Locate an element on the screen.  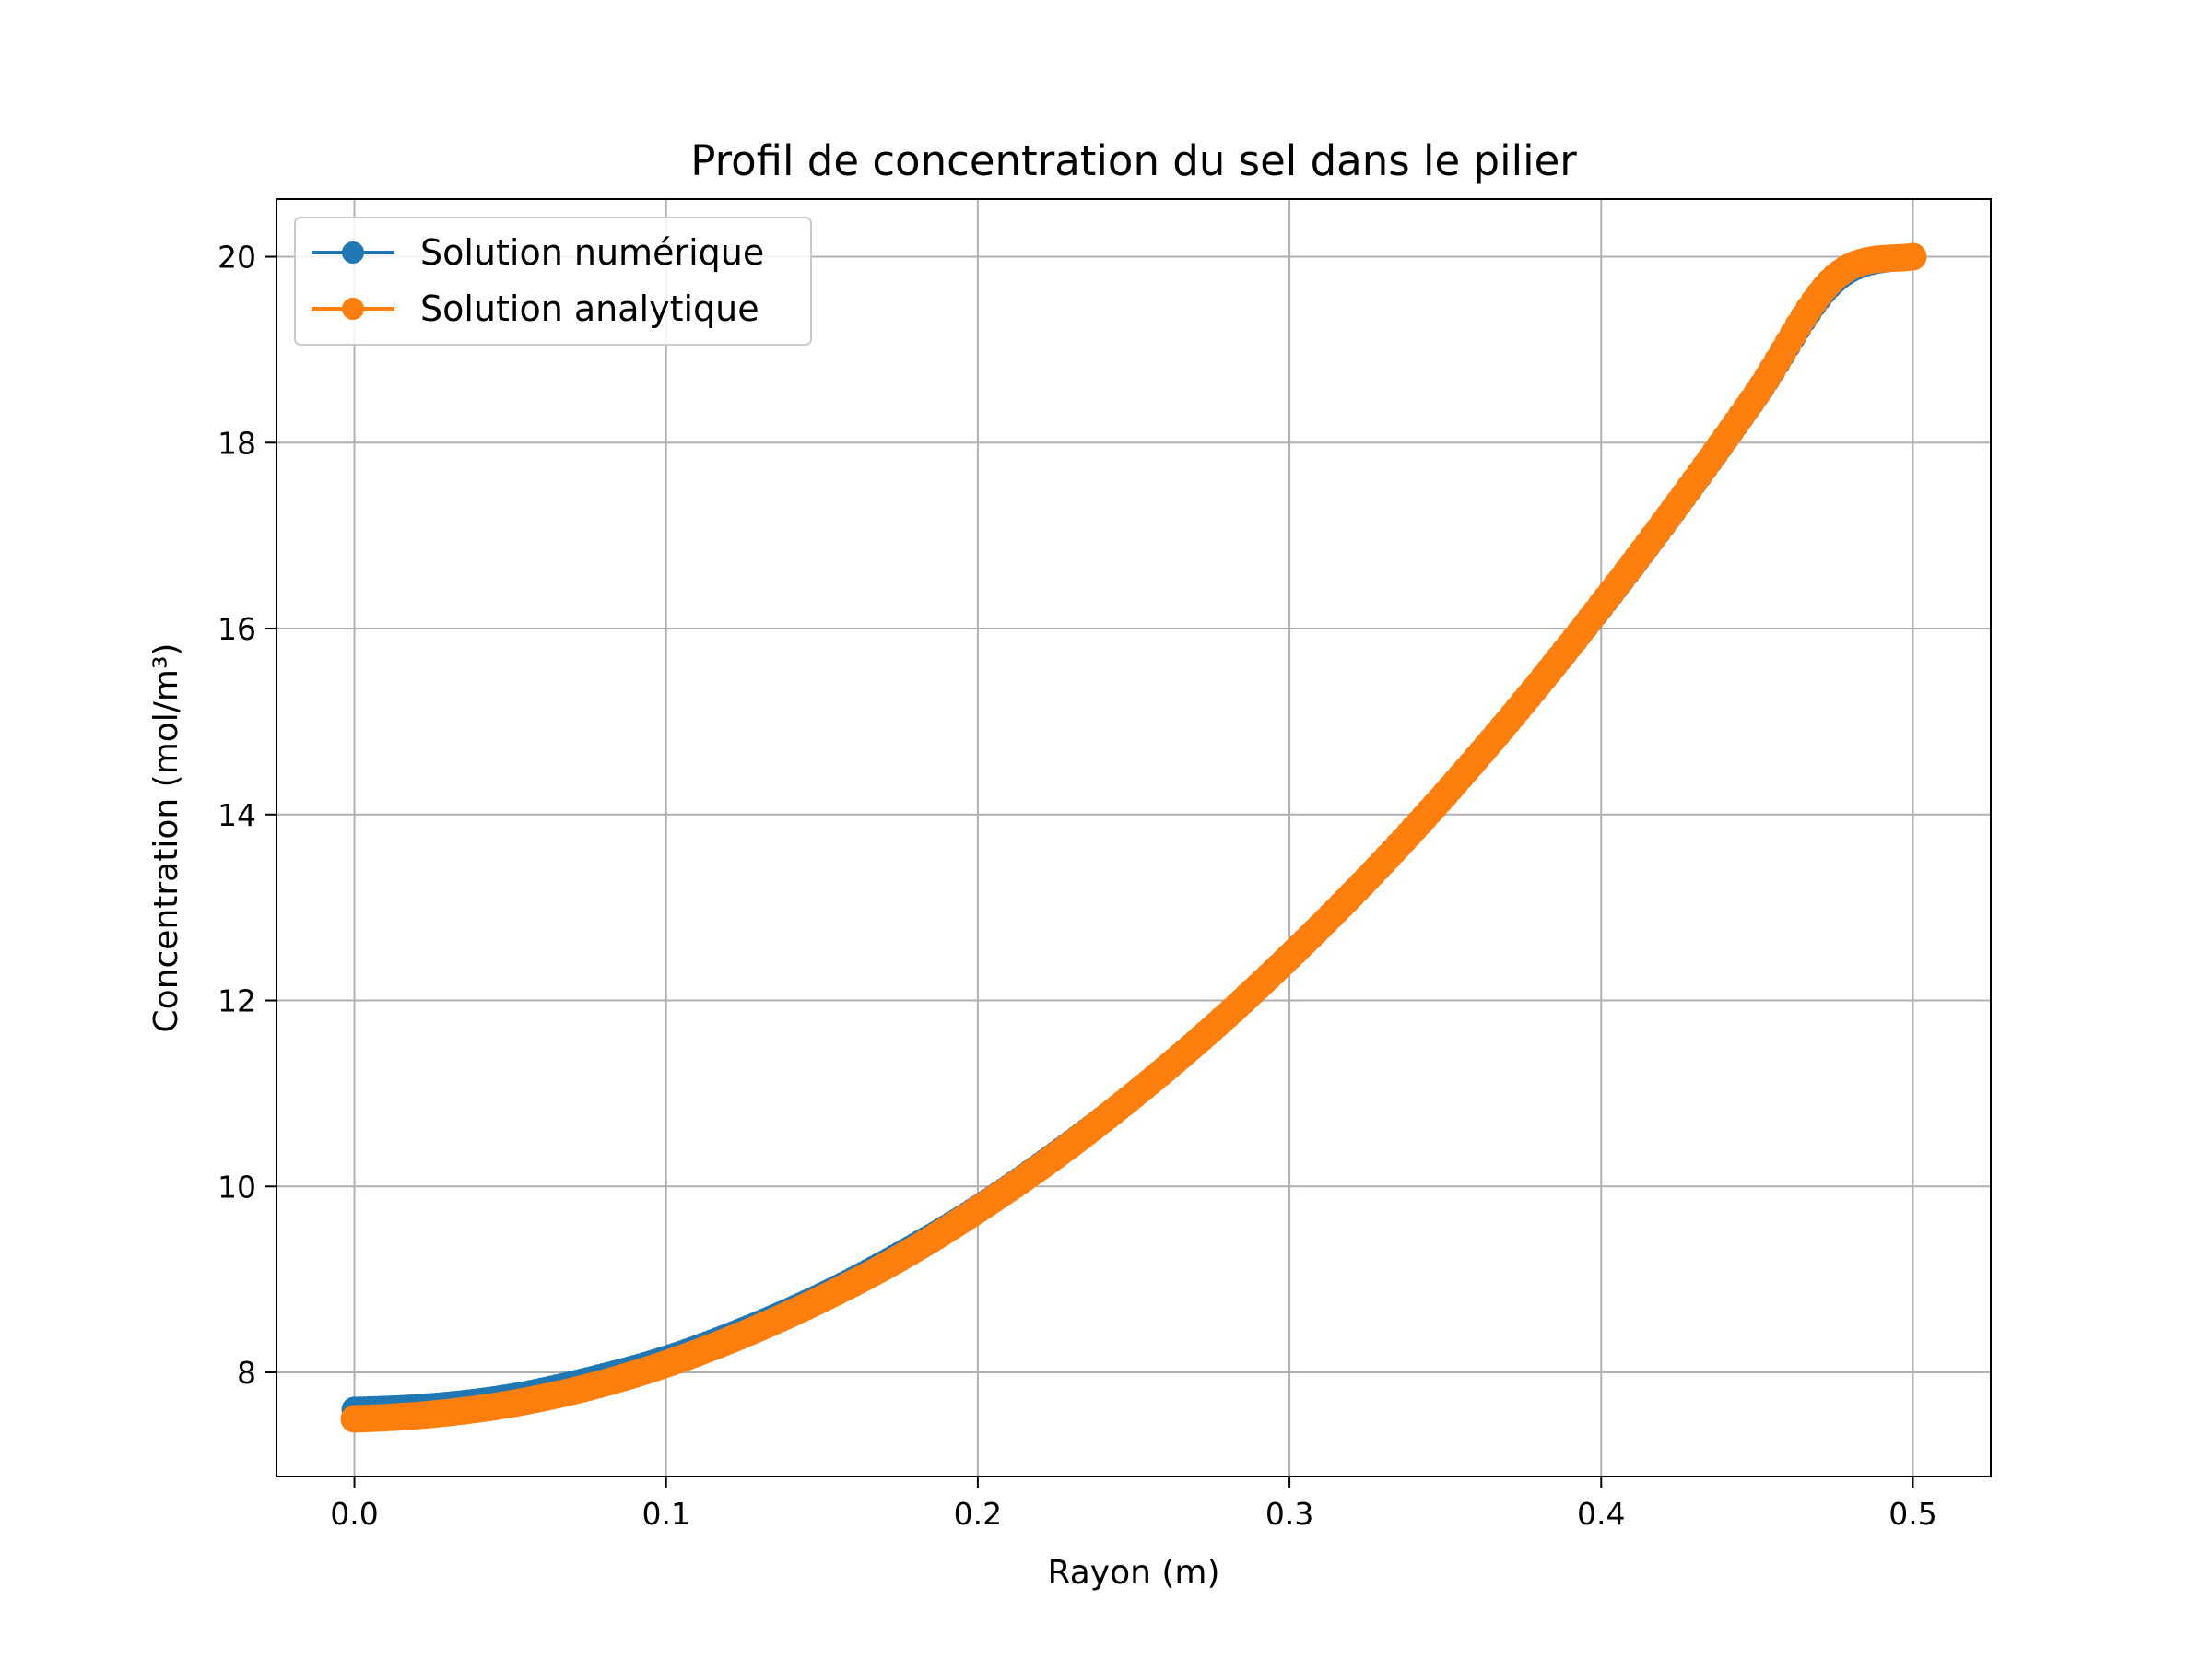
y-tick-label: 20 is located at coordinates (237, 258).